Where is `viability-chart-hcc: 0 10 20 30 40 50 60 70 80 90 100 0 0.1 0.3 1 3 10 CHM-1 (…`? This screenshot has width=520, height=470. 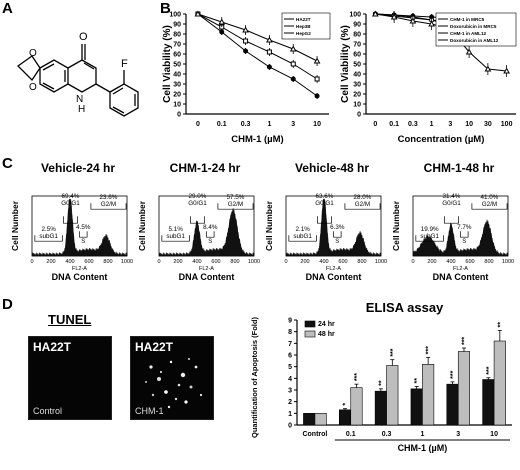
viability-chart-hcc: 0 10 20 30 40 50 60 70 80 90 100 0 0.1 0.3 1 3 10 CHM-1 (… is located at coordinates (246, 77).